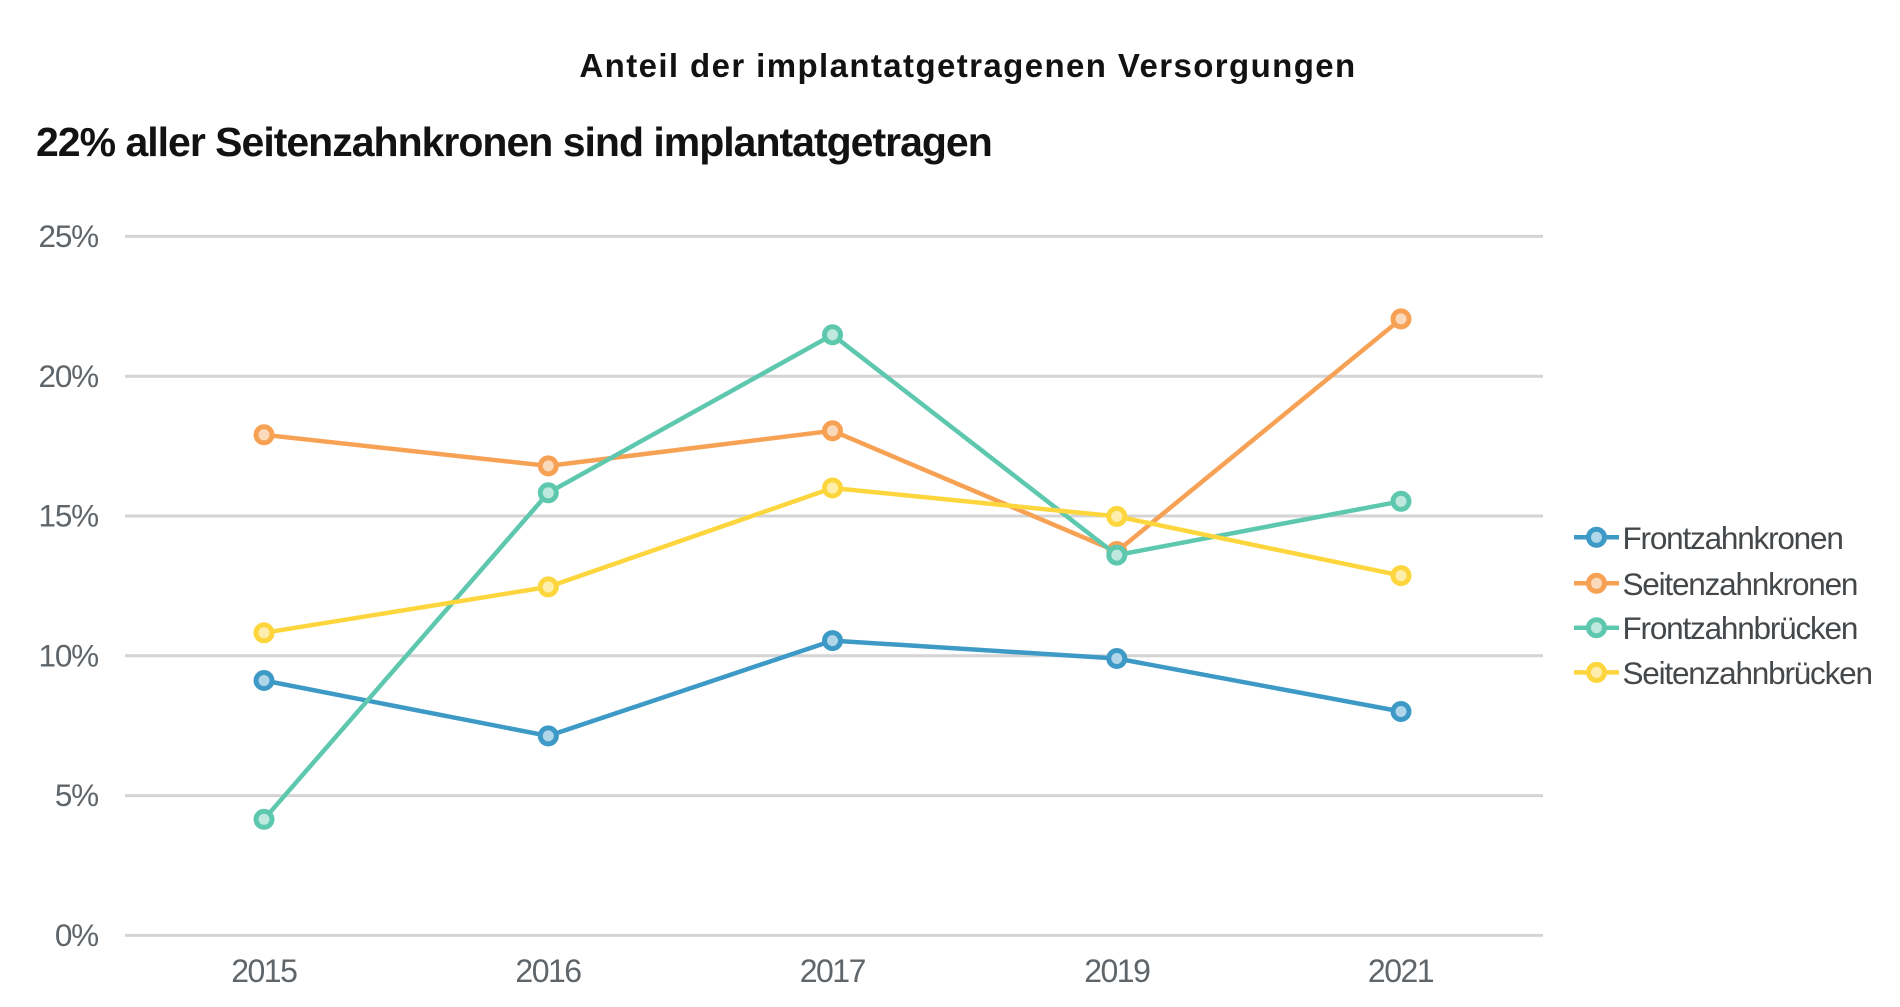 This screenshot has width=1900, height=1007. What do you see at coordinates (76, 935) in the screenshot?
I see `svg-text: 0%` at bounding box center [76, 935].